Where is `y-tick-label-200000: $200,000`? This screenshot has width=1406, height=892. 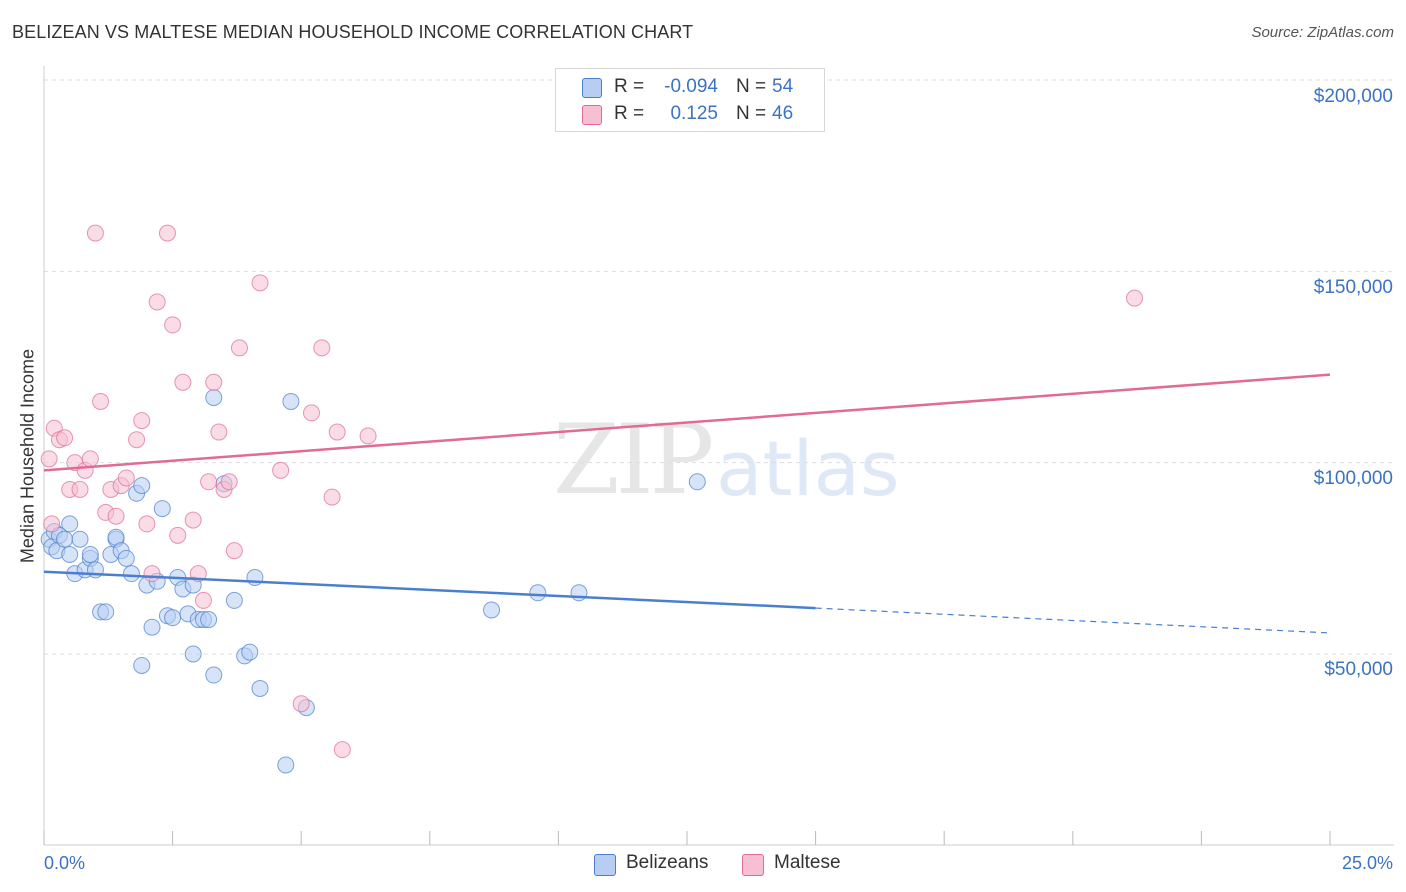
y-tick-label-200000: $200,000 is located at coordinates (1353, 96).